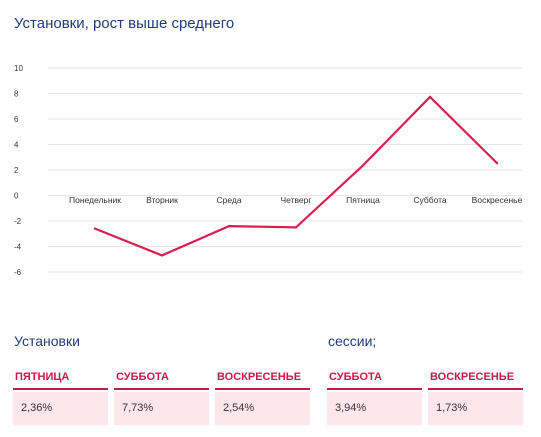 The width and height of the screenshot is (541, 437). I want to click on y-tick-label: 0, so click(16, 196).